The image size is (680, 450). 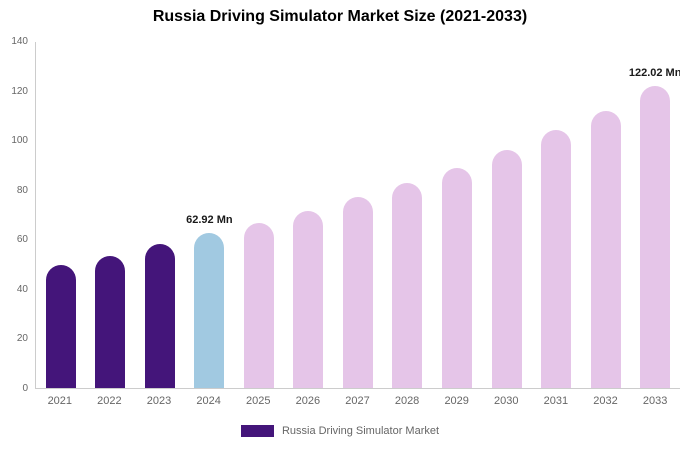 What do you see at coordinates (19, 41) in the screenshot?
I see `y-tick-label: 140` at bounding box center [19, 41].